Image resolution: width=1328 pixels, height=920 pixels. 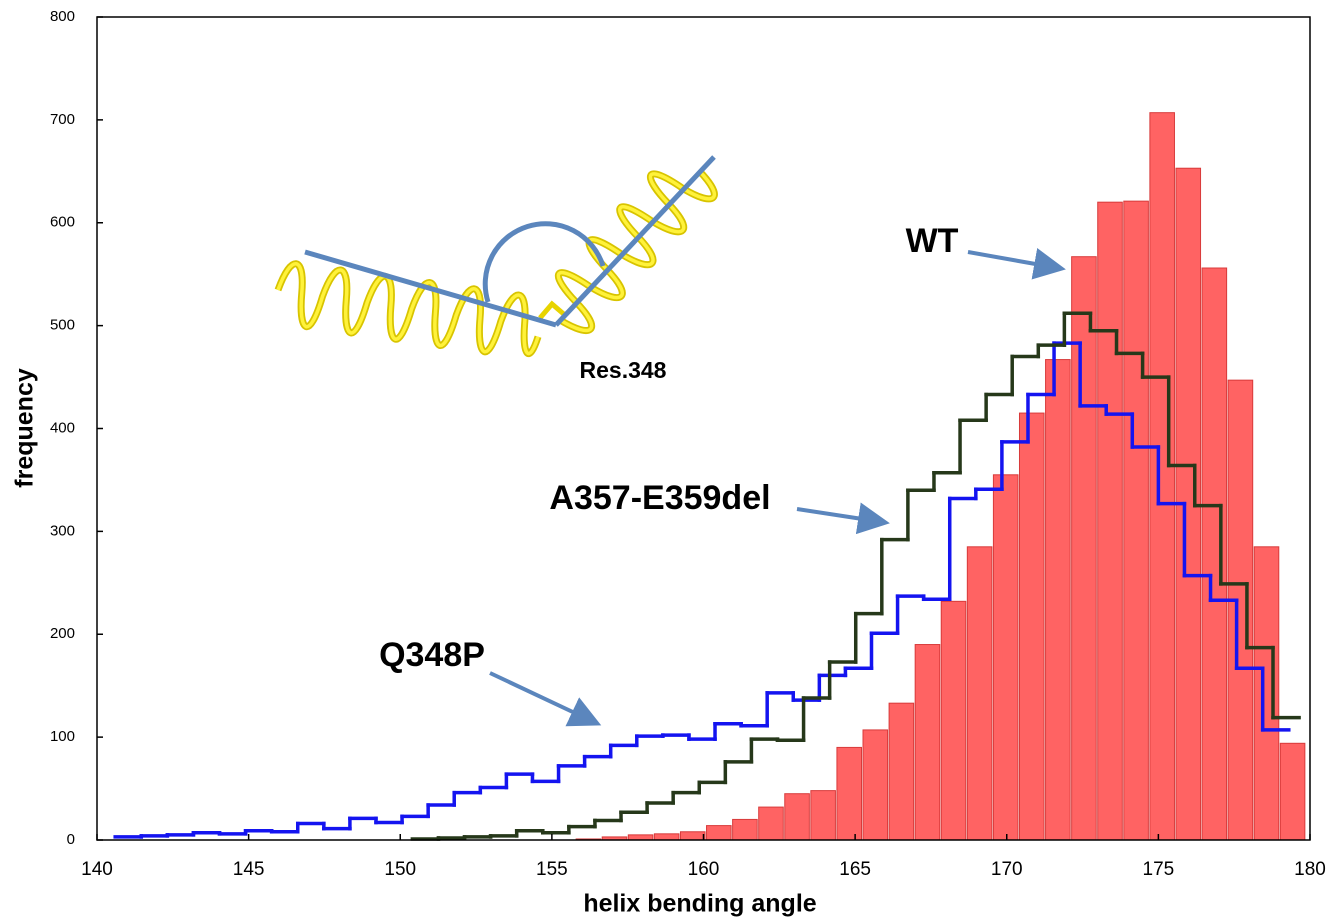 What do you see at coordinates (1007, 869) in the screenshot?
I see `x-tick-label: 170` at bounding box center [1007, 869].